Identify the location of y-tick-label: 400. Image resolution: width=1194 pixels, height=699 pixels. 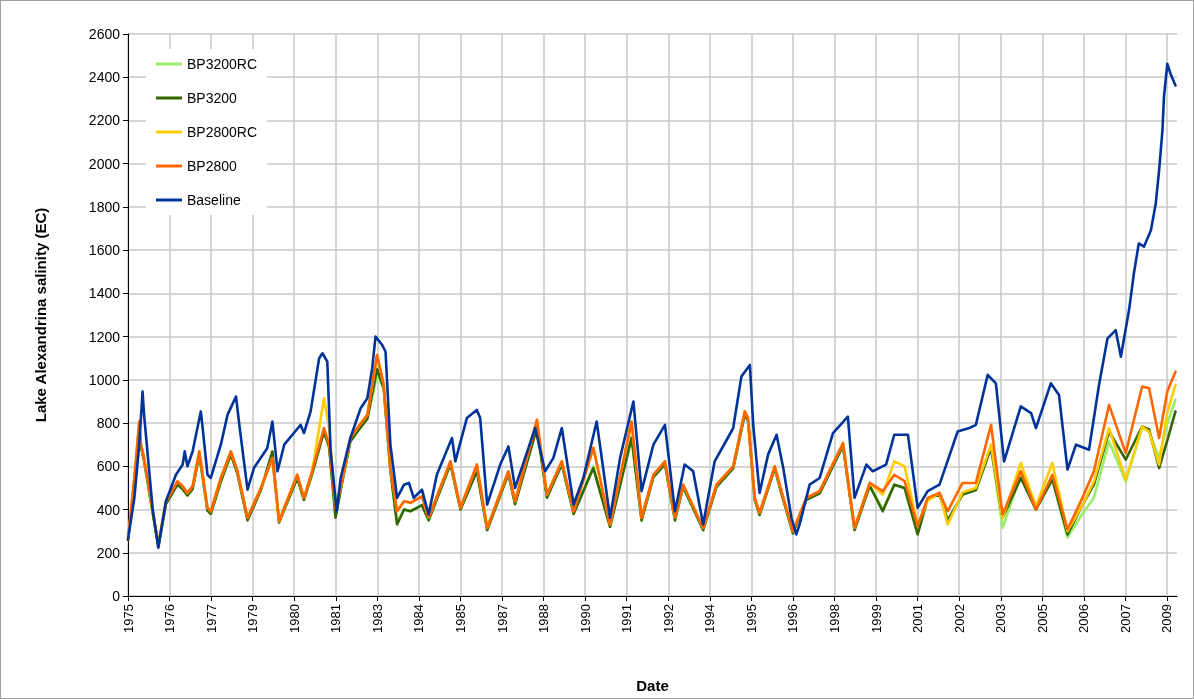
(108, 509).